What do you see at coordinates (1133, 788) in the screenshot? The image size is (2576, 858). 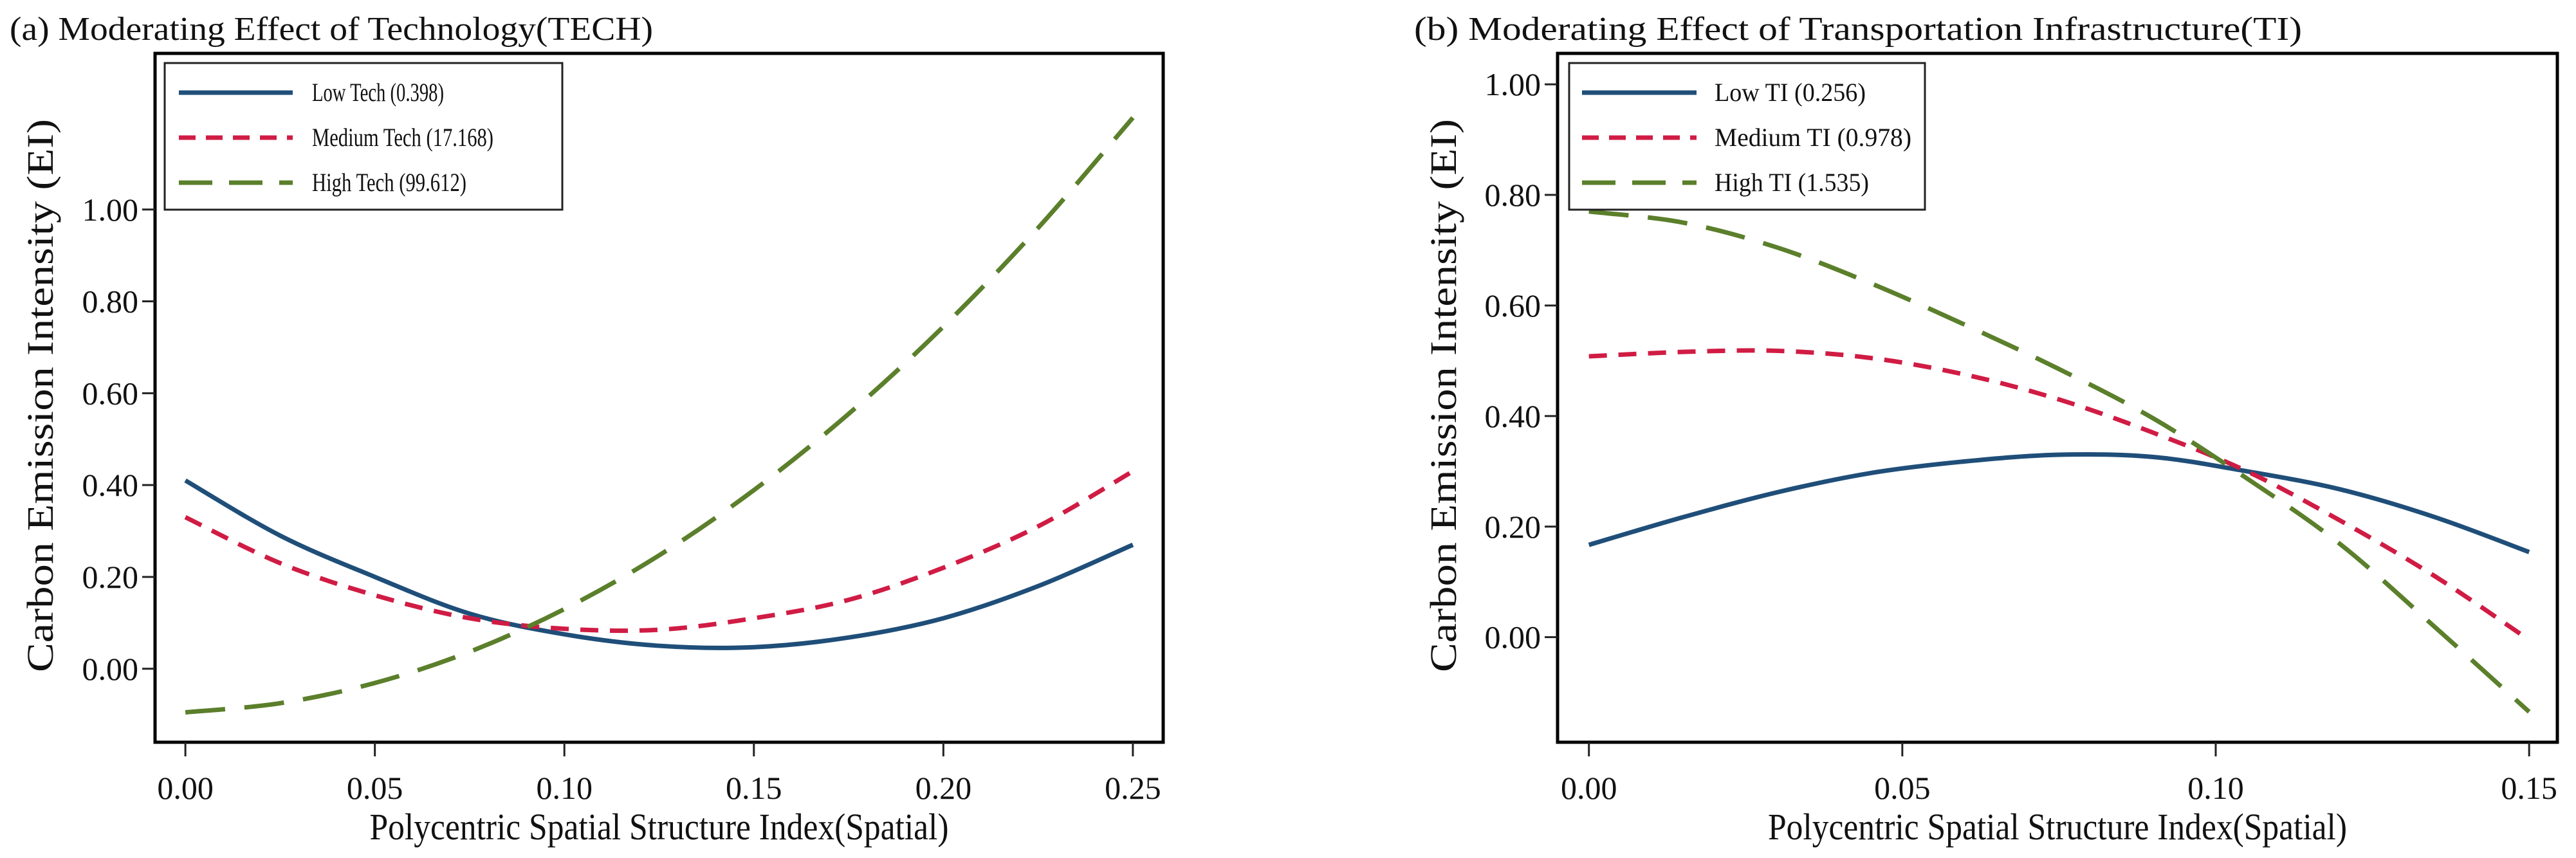 I see `x-tick-label: 0.25` at bounding box center [1133, 788].